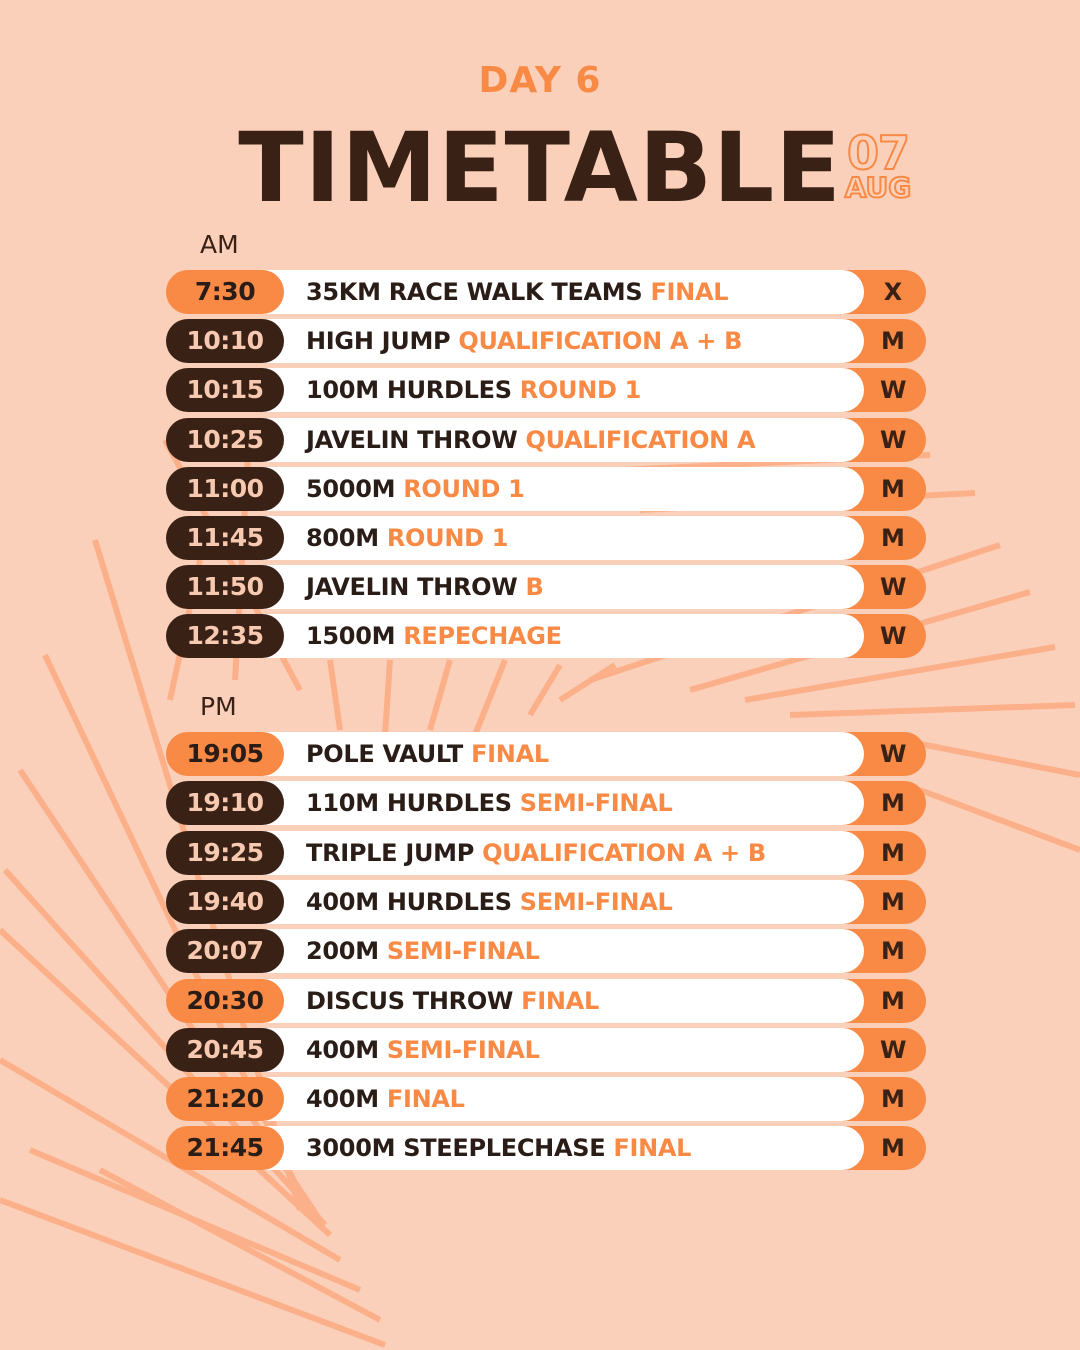  I want to click on event-cell: 5000M ROUND 1, so click(545, 488).